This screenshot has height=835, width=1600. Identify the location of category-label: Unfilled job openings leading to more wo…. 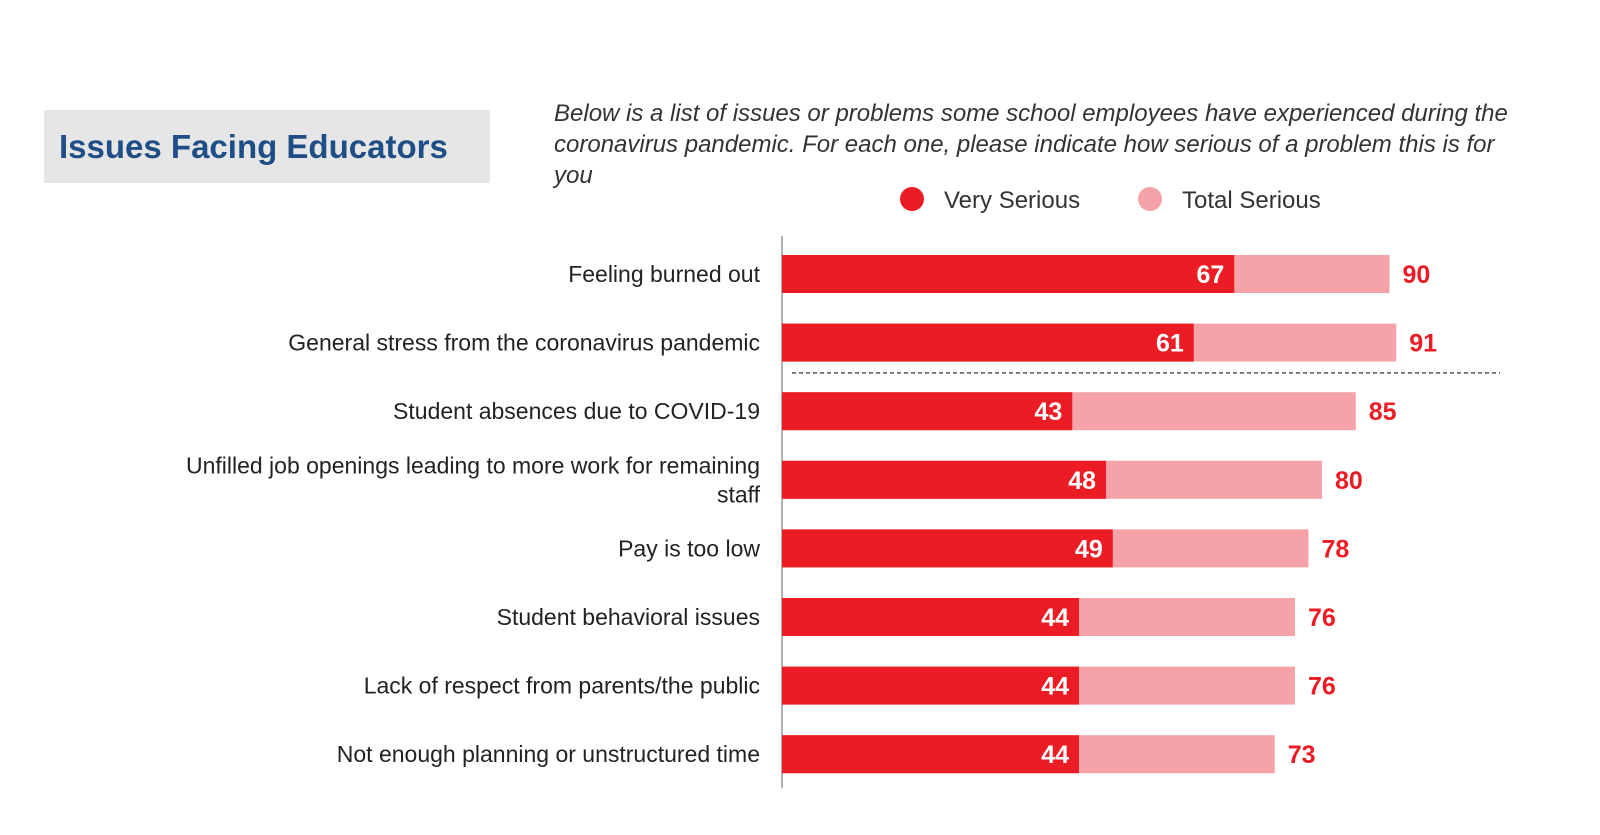
(473, 465).